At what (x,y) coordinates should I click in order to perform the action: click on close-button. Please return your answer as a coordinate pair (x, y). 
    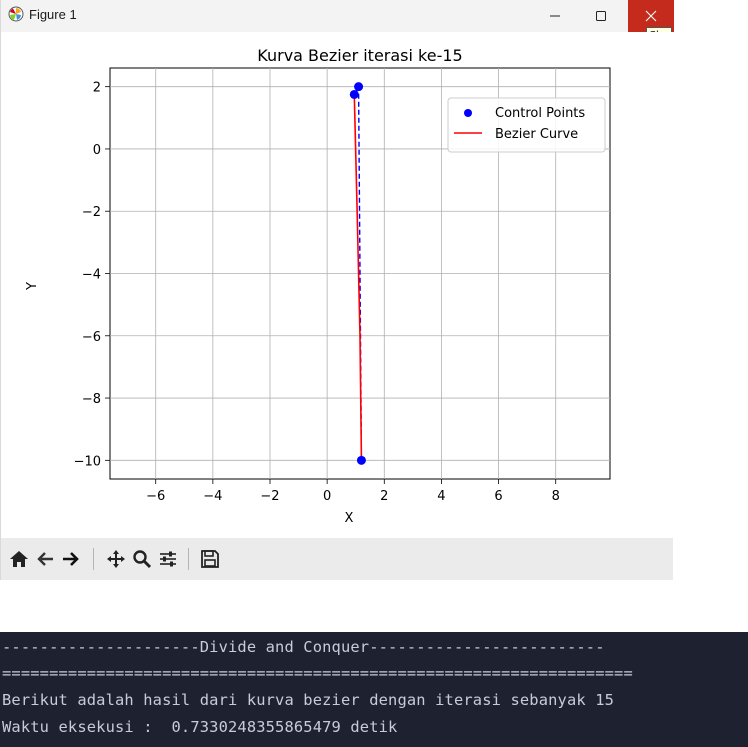
    Looking at the image, I should click on (651, 16).